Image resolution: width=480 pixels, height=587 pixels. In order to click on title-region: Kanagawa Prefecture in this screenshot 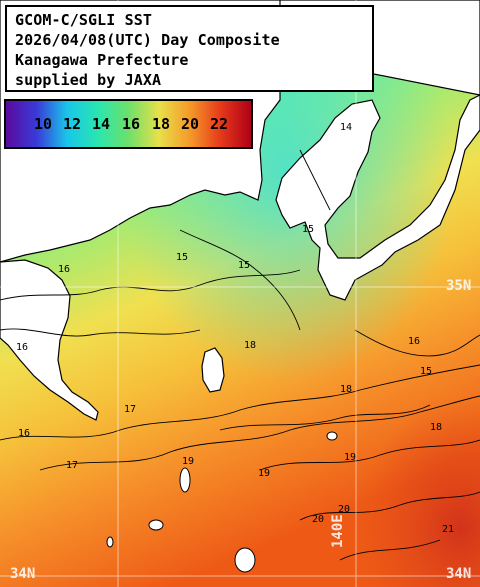, I will do `click(102, 60)`.